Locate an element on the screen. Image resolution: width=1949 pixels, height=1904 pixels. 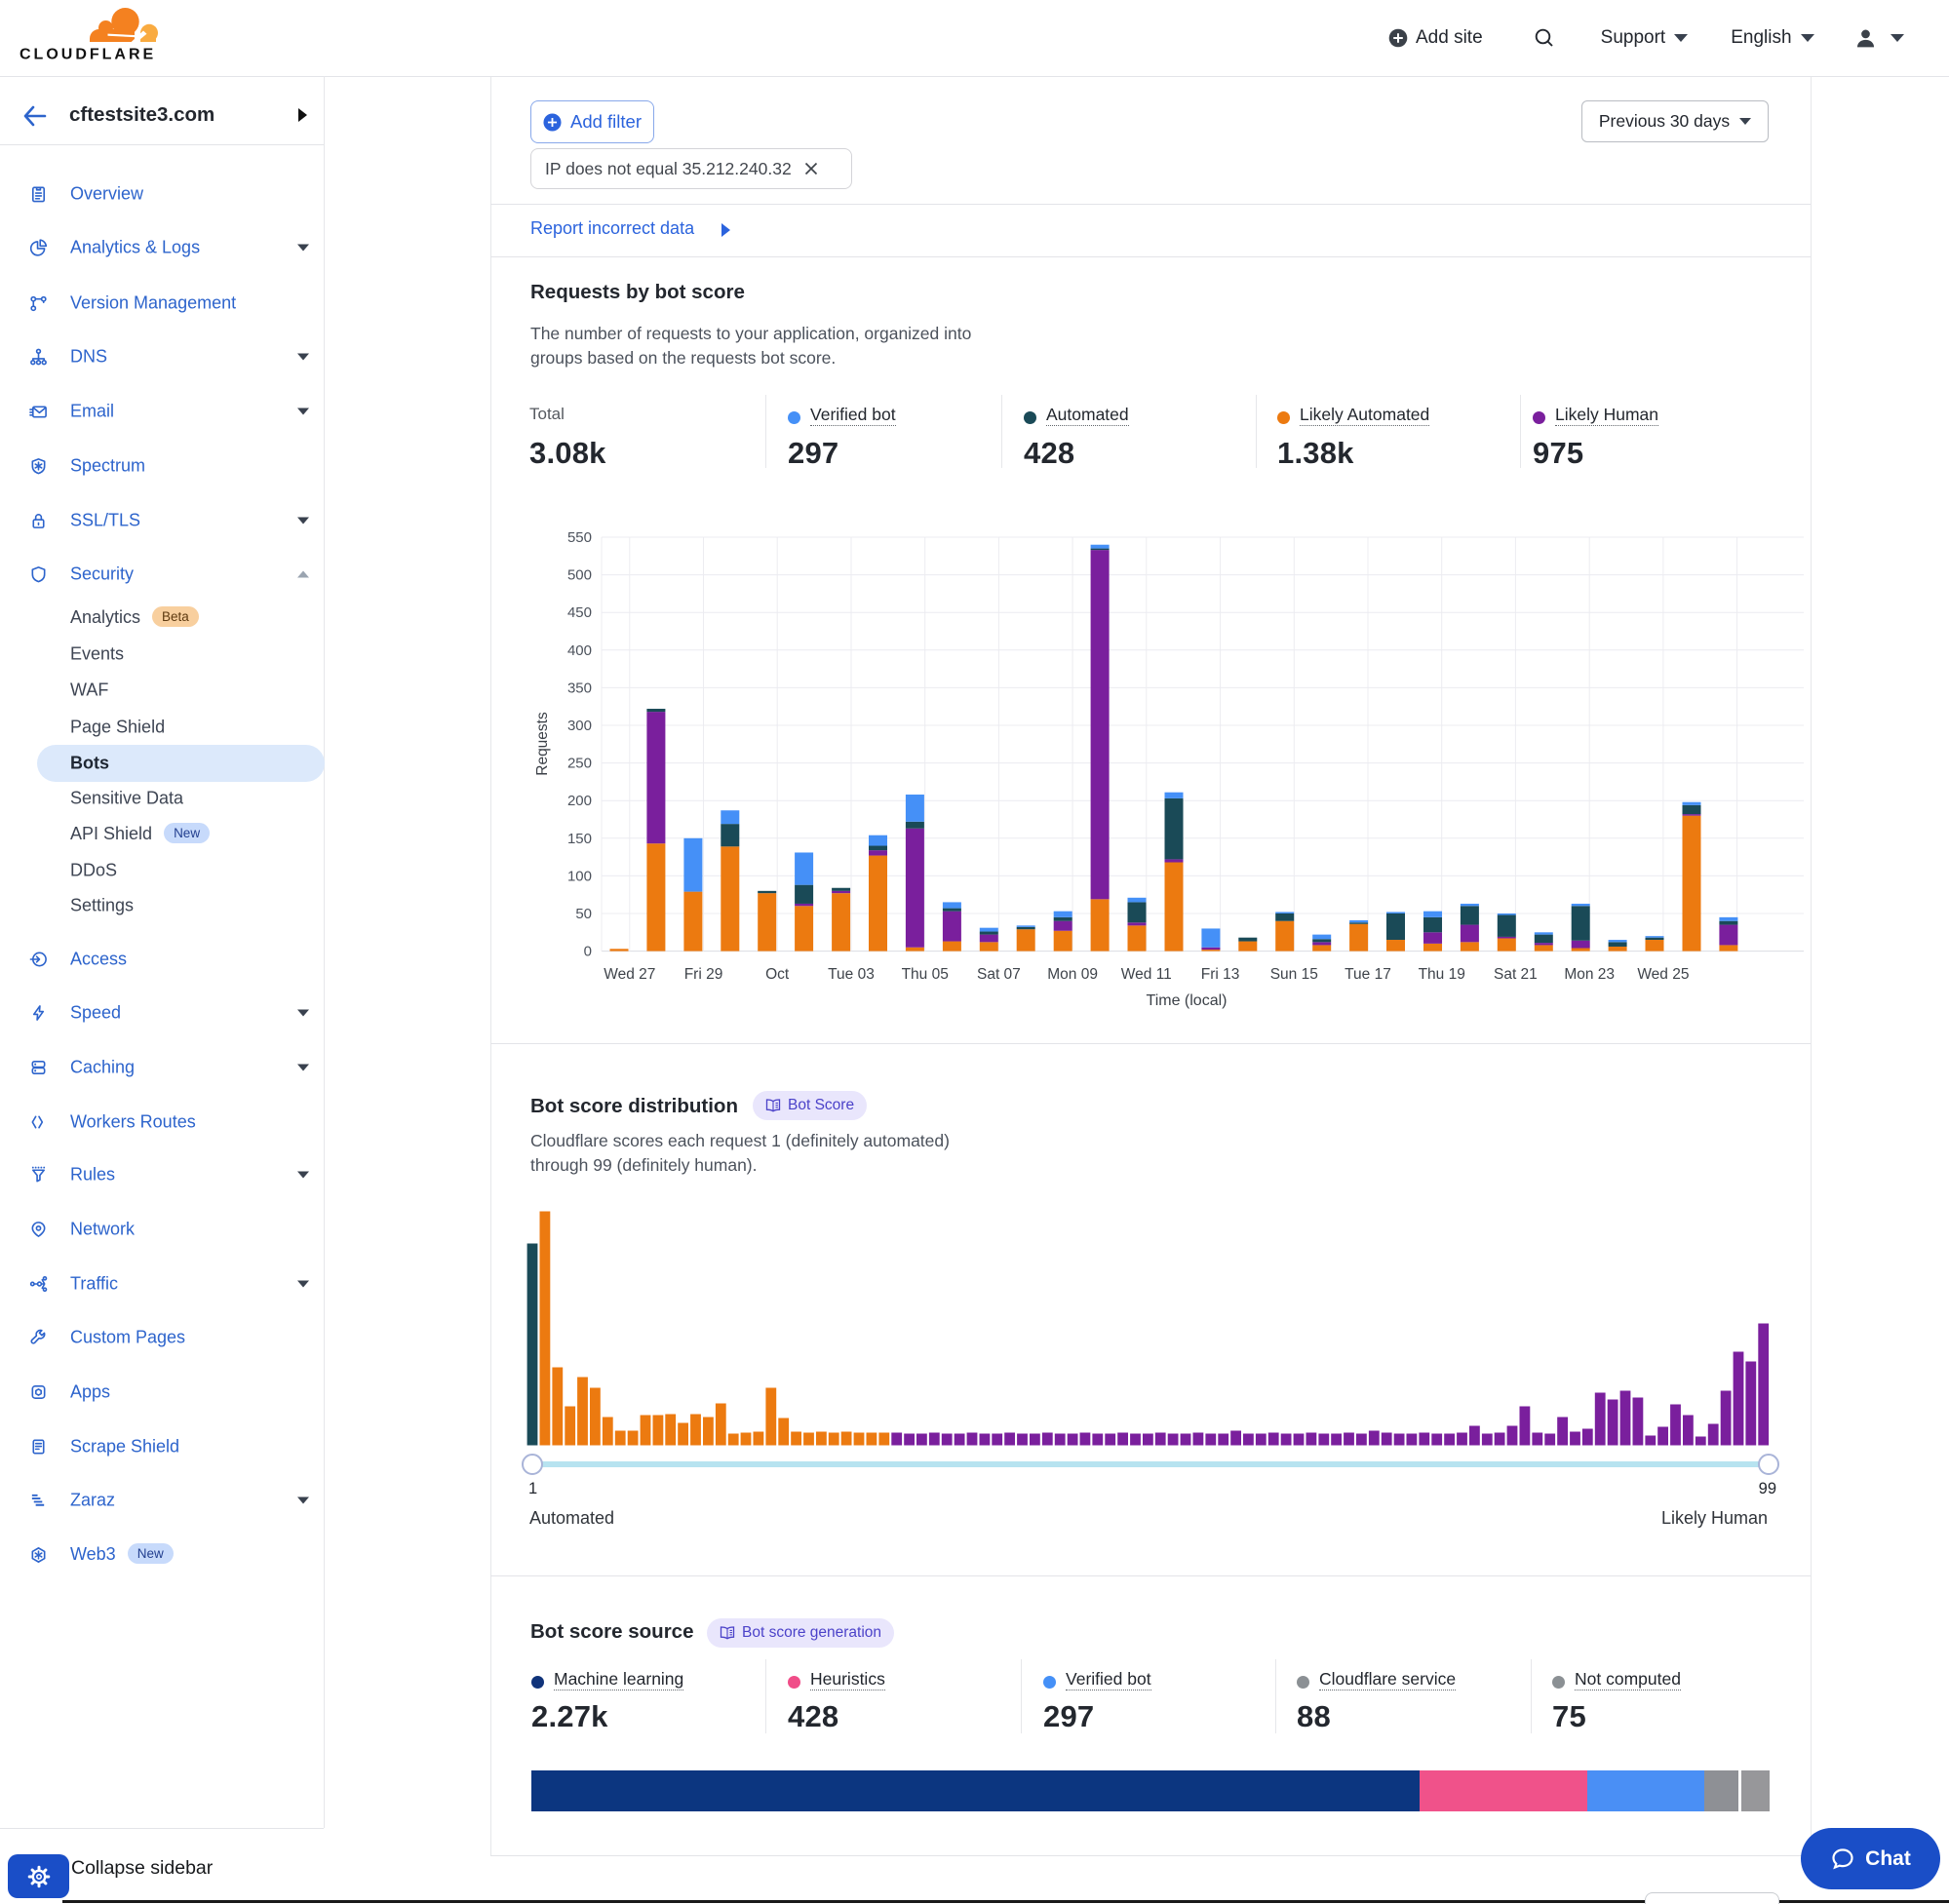
svg-text: 300 is located at coordinates (579, 726).